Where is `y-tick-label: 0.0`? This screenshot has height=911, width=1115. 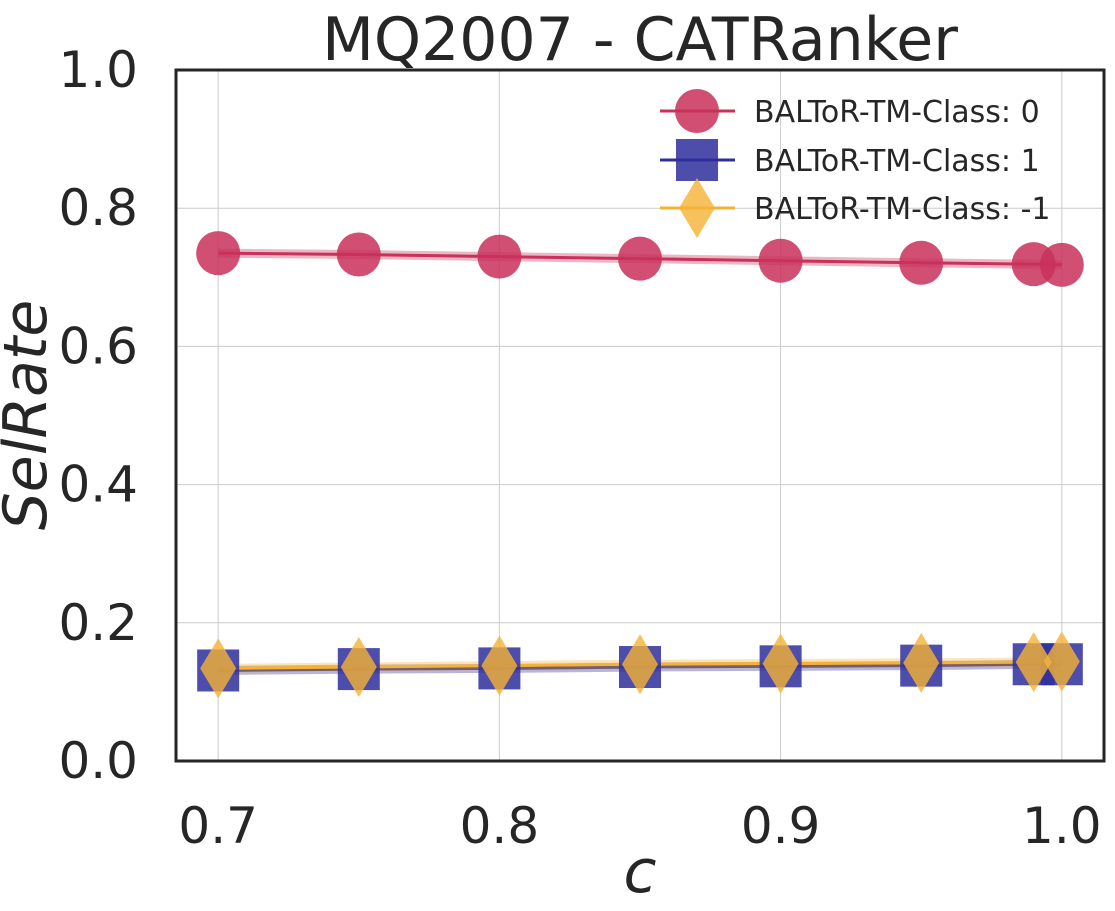 y-tick-label: 0.0 is located at coordinates (98, 761).